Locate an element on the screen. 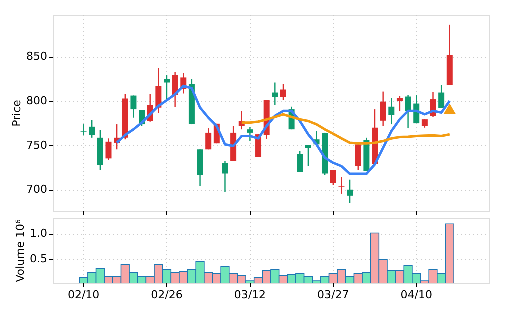 The width and height of the screenshot is (528, 322). y-axis-title: Volume 10⁶ is located at coordinates (21, 250).